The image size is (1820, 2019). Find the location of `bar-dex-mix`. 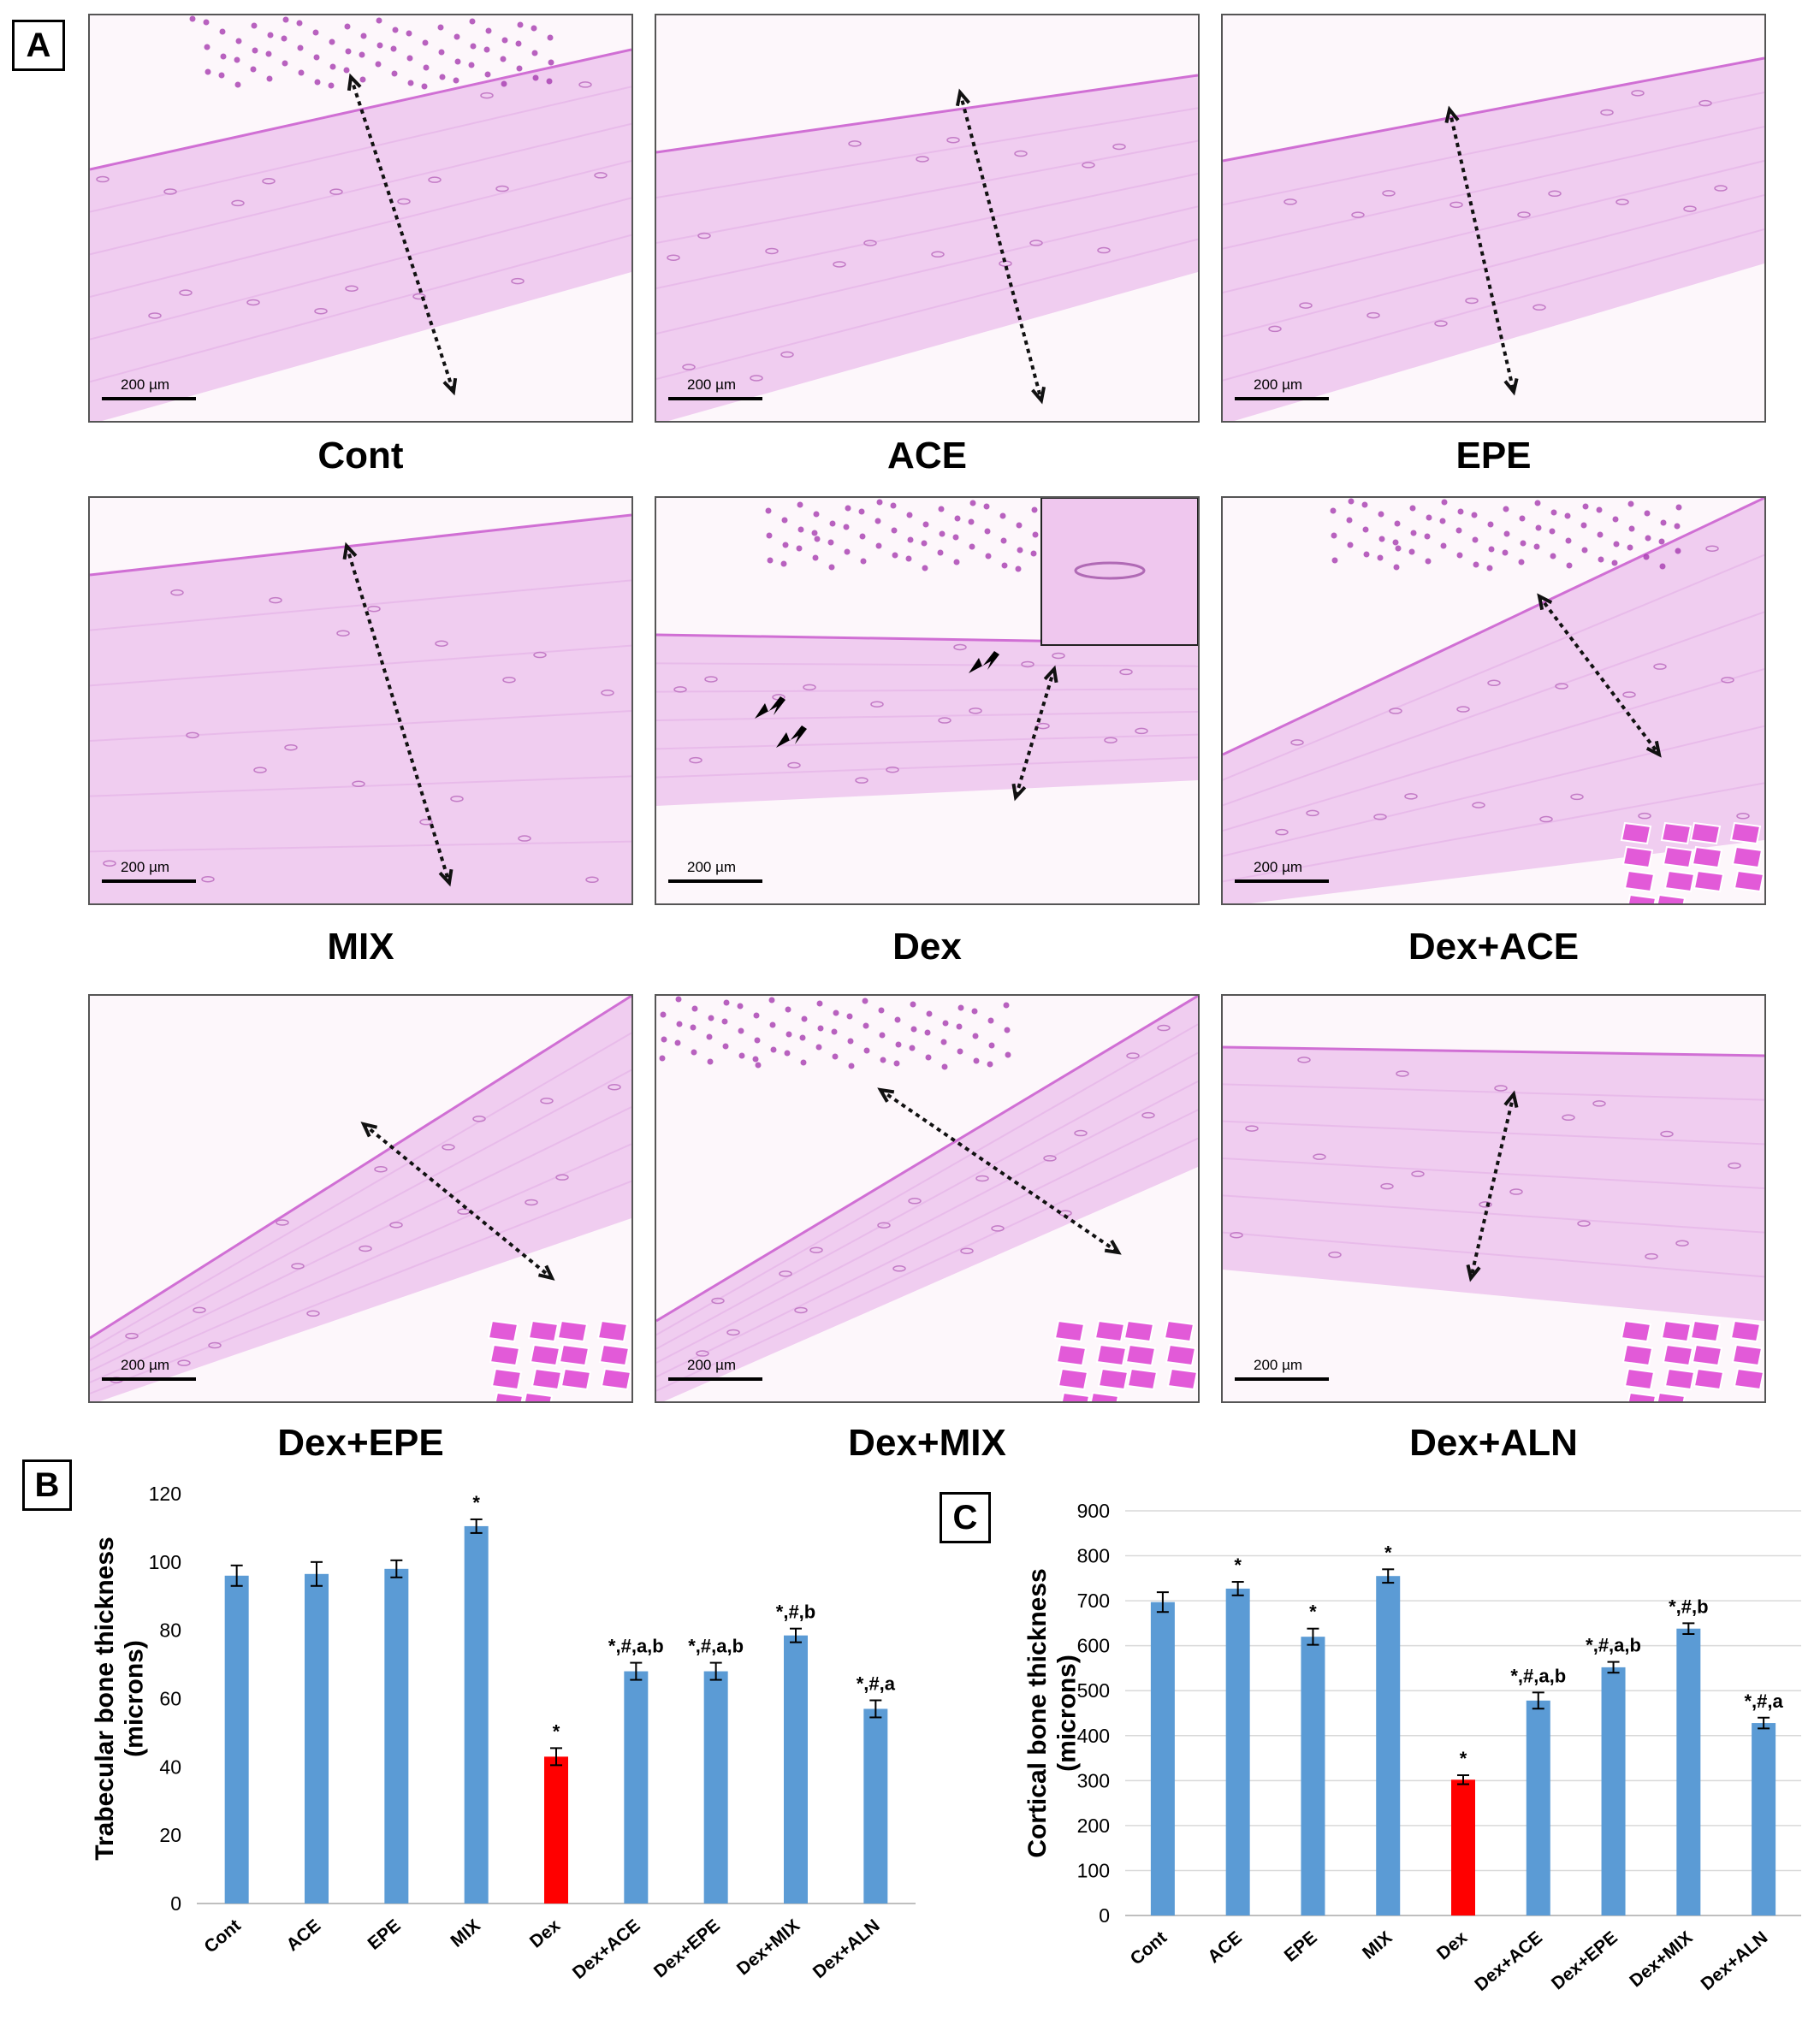

bar-dex-mix is located at coordinates (1689, 1772).